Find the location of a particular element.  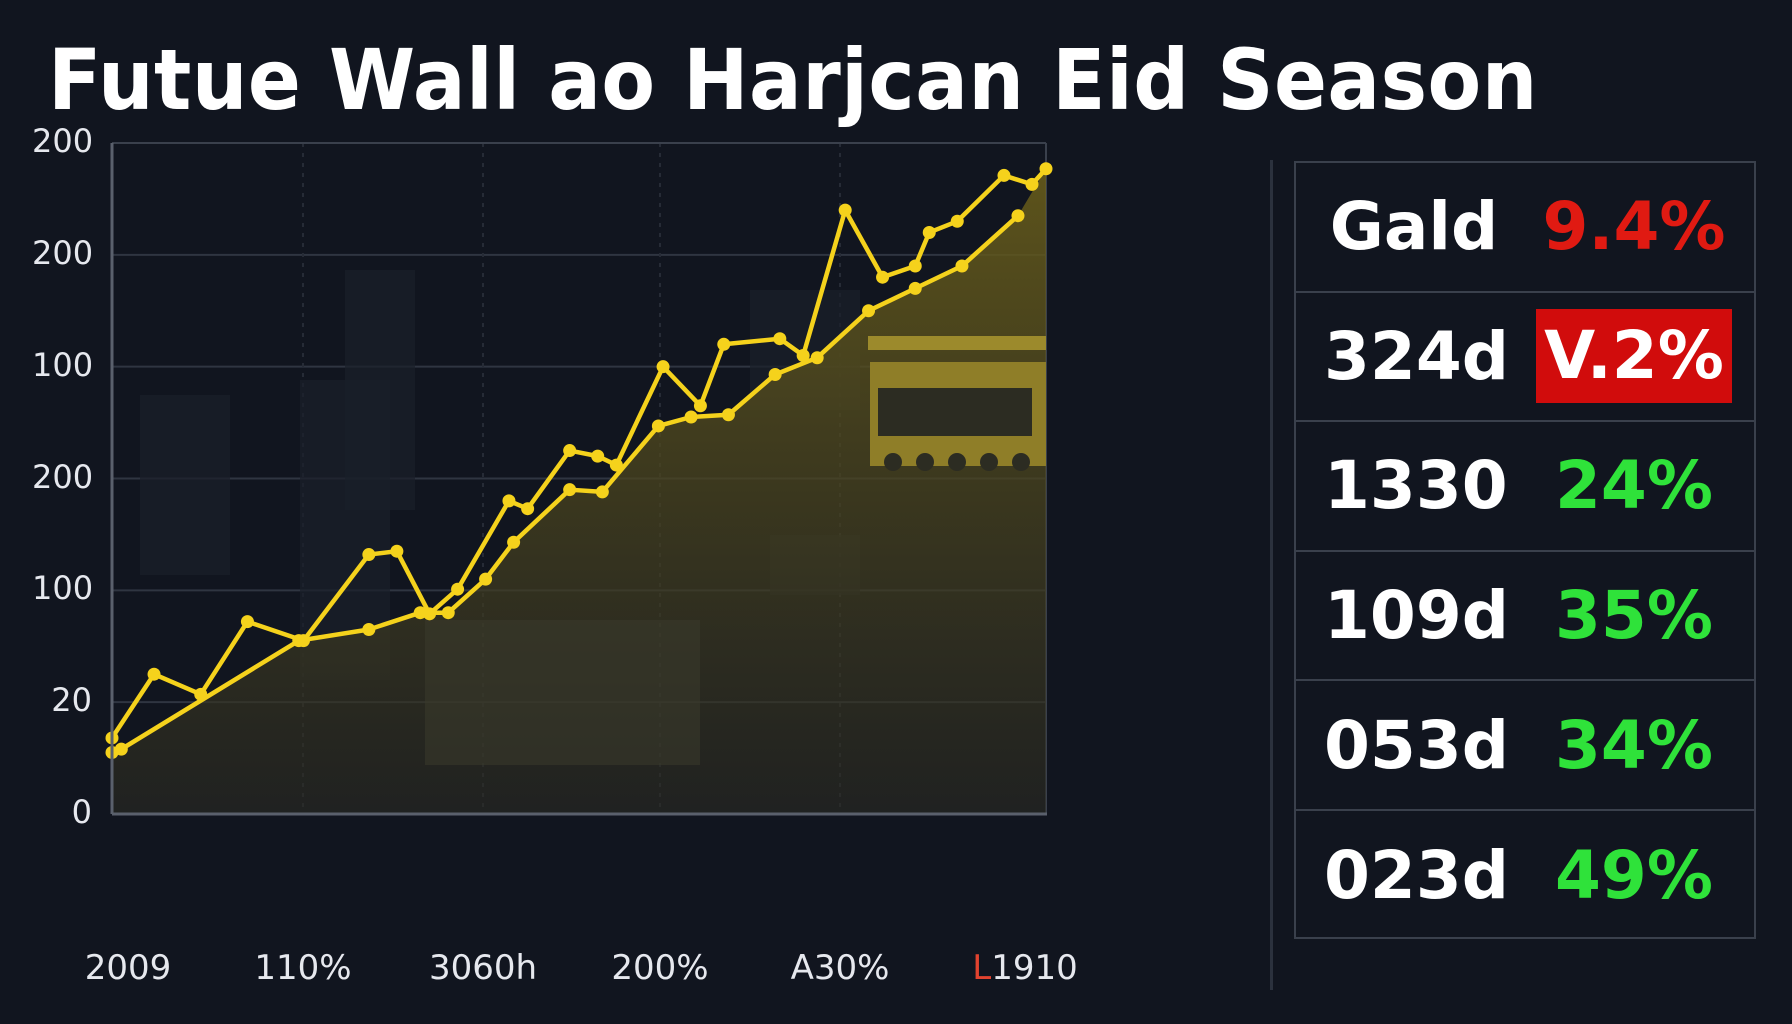

y-tick-label: 0 is located at coordinates (81, 812).